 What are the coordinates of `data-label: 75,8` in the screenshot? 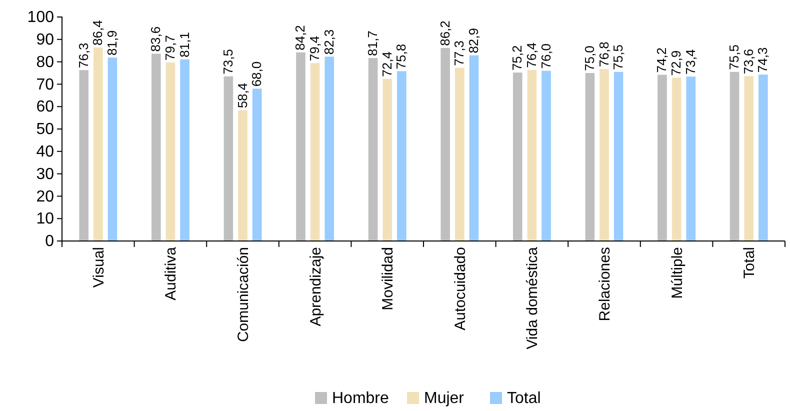 It's located at (401, 57).